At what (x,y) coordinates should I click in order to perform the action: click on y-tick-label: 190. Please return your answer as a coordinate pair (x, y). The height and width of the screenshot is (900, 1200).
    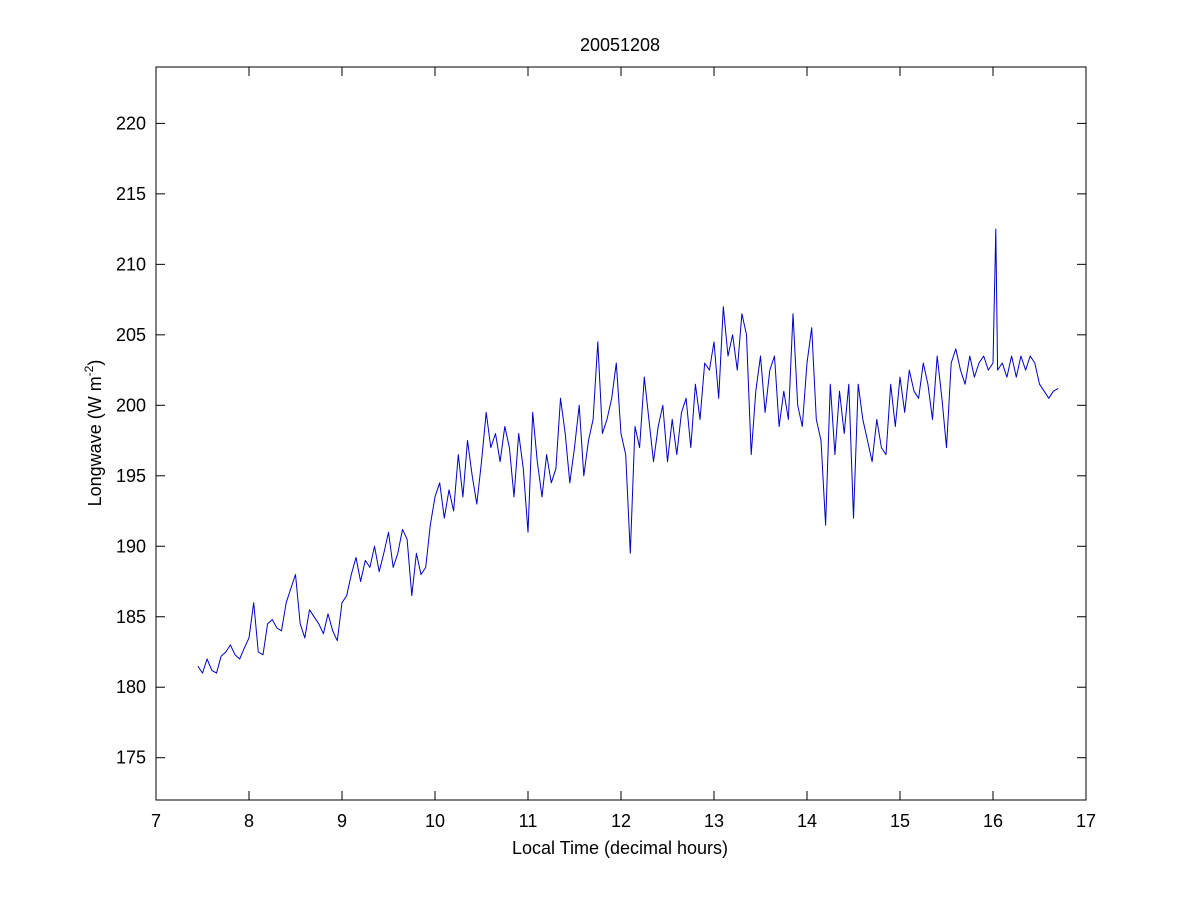
    Looking at the image, I should click on (131, 546).